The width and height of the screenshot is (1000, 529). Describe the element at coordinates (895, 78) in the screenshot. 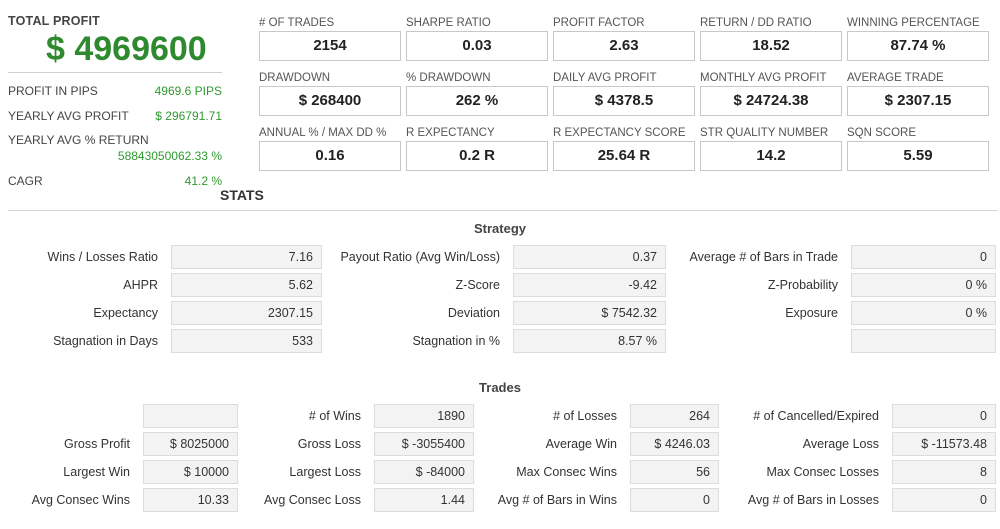

I see `metric-label: AVERAGE TRADE` at that location.